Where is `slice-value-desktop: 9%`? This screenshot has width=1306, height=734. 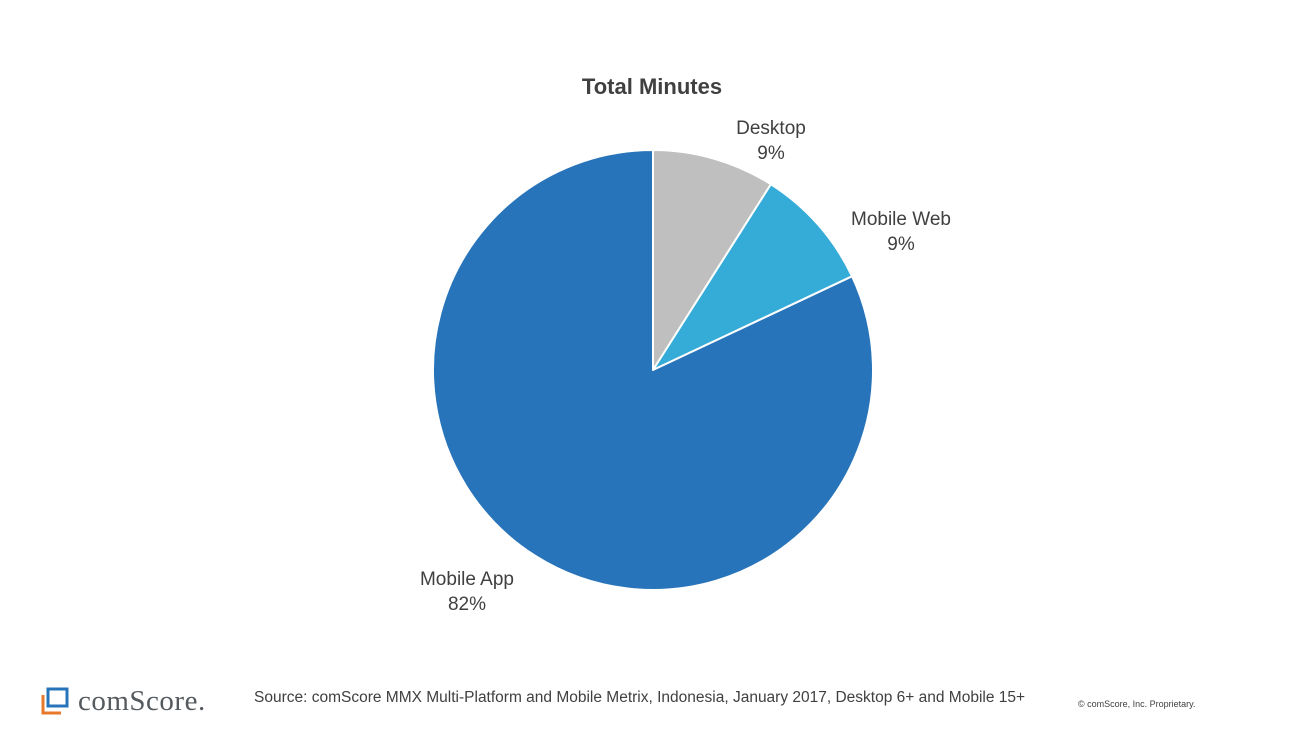
slice-value-desktop: 9% is located at coordinates (771, 153).